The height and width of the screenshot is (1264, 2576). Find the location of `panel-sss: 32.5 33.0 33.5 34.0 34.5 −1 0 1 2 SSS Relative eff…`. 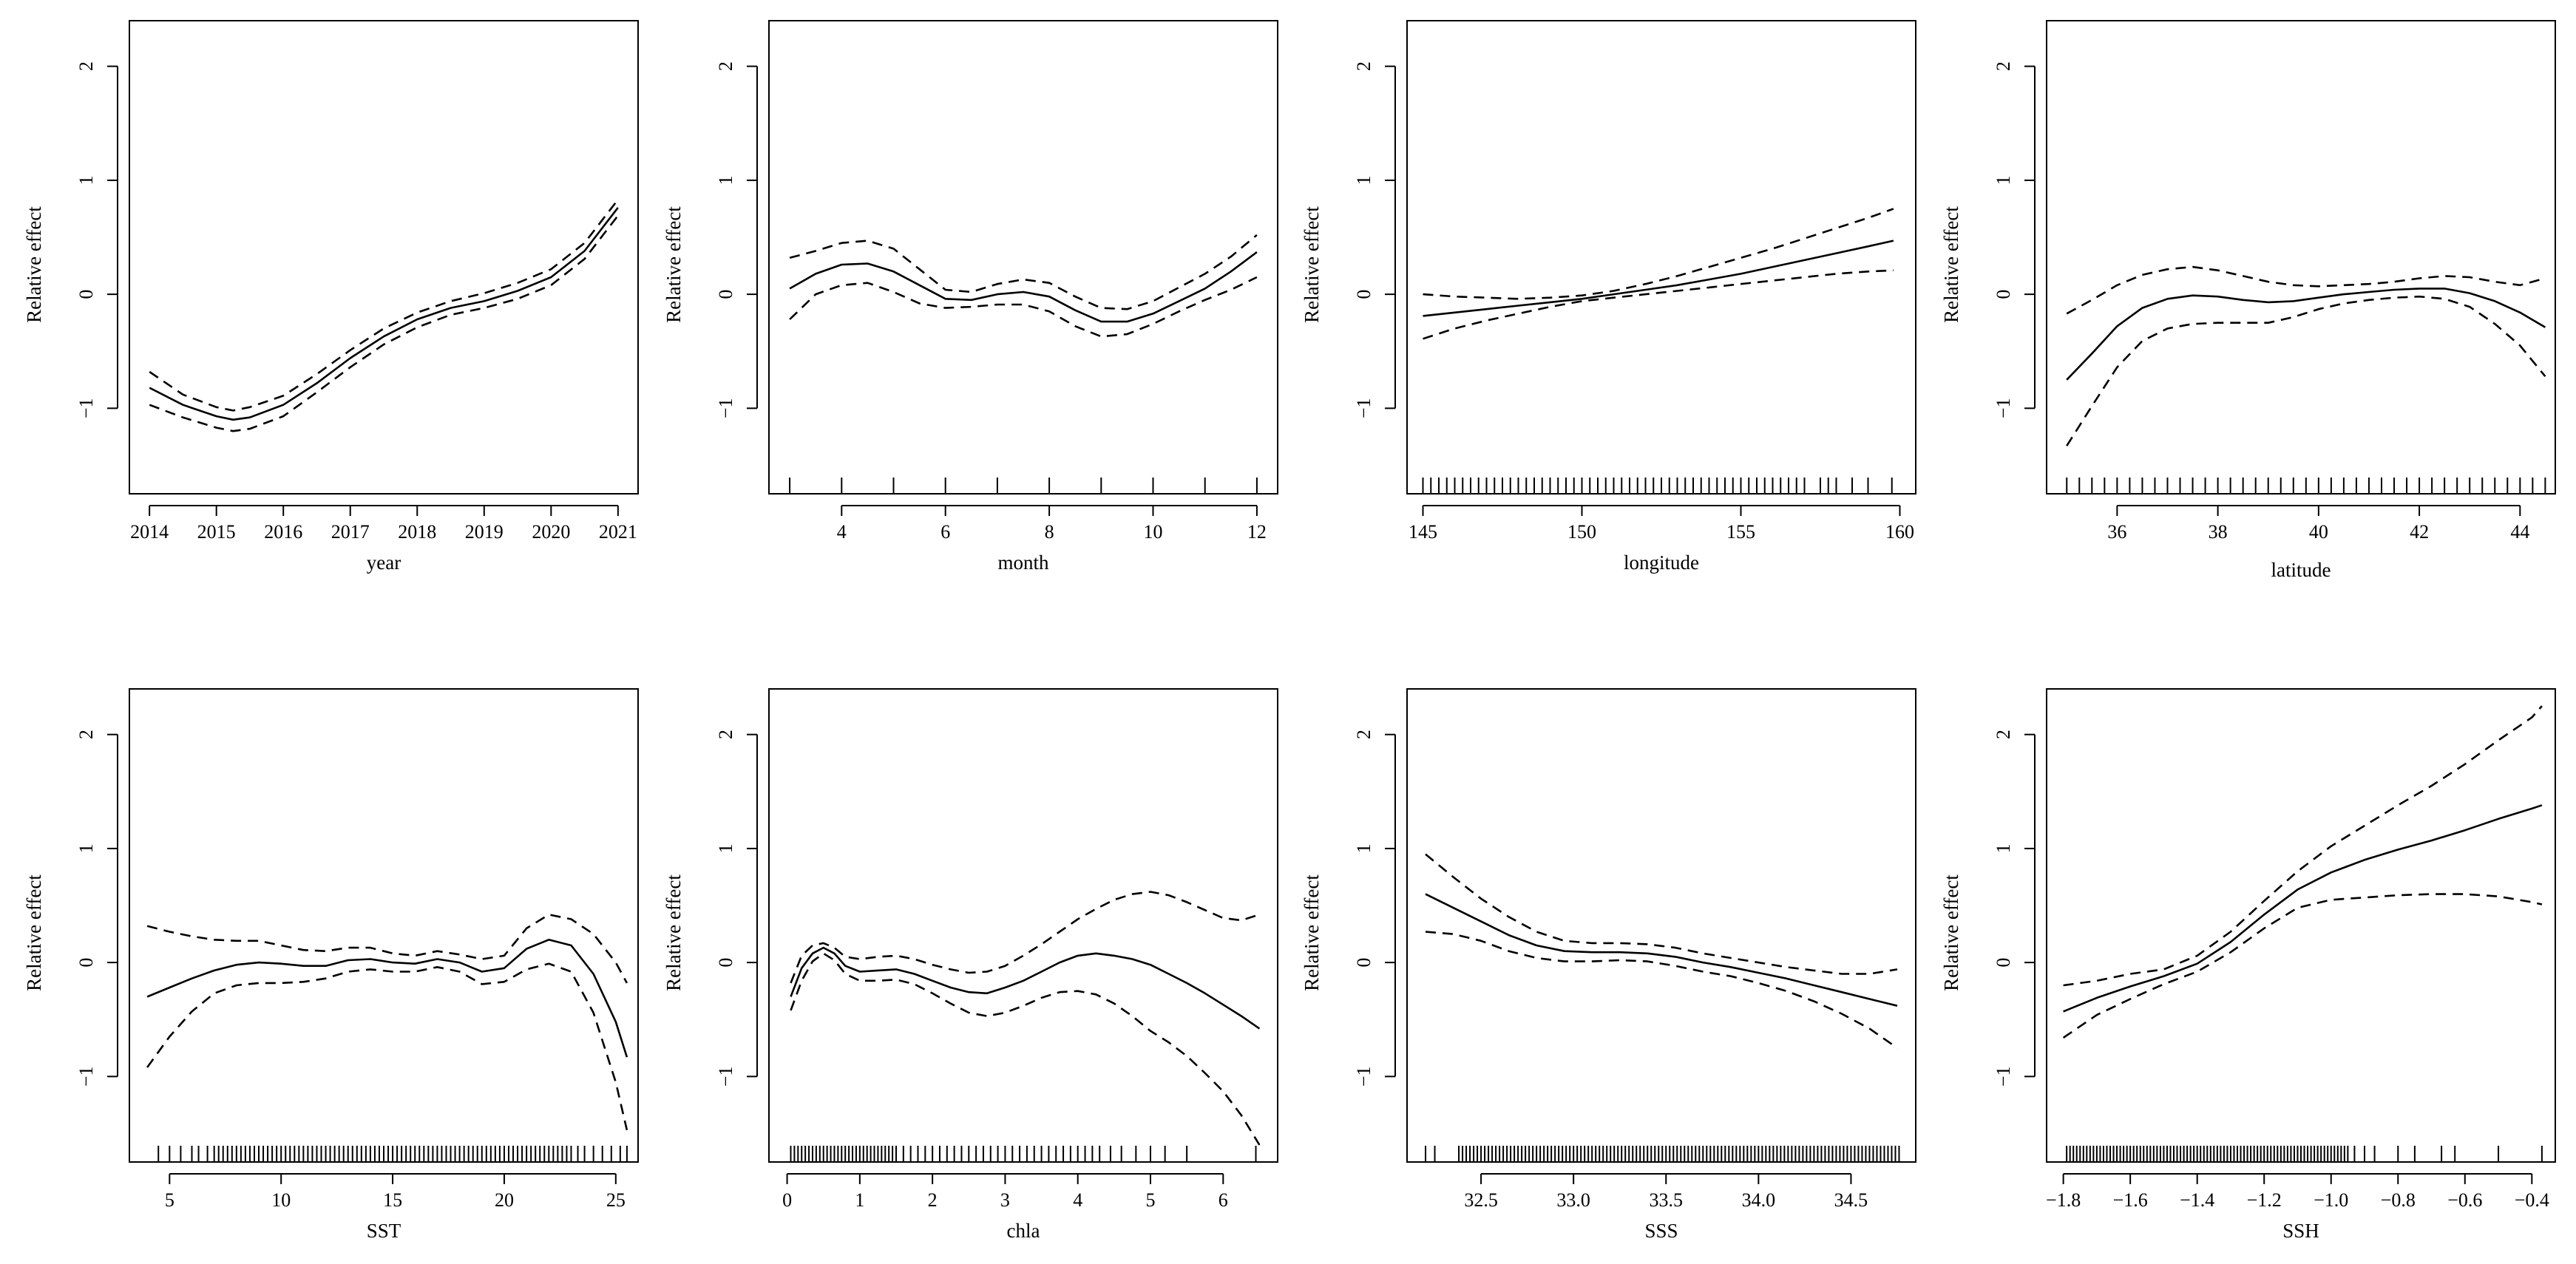

panel-sss: 32.5 33.0 33.5 34.0 34.5 −1 0 1 2 SSS Relative eff… is located at coordinates (1608, 965).